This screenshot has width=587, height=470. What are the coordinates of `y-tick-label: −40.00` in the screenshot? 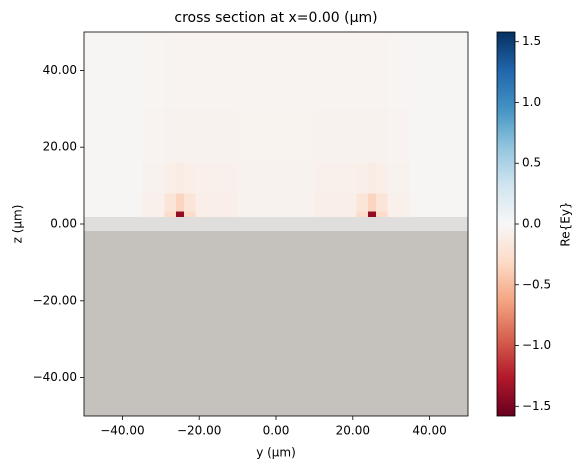 It's located at (55, 377).